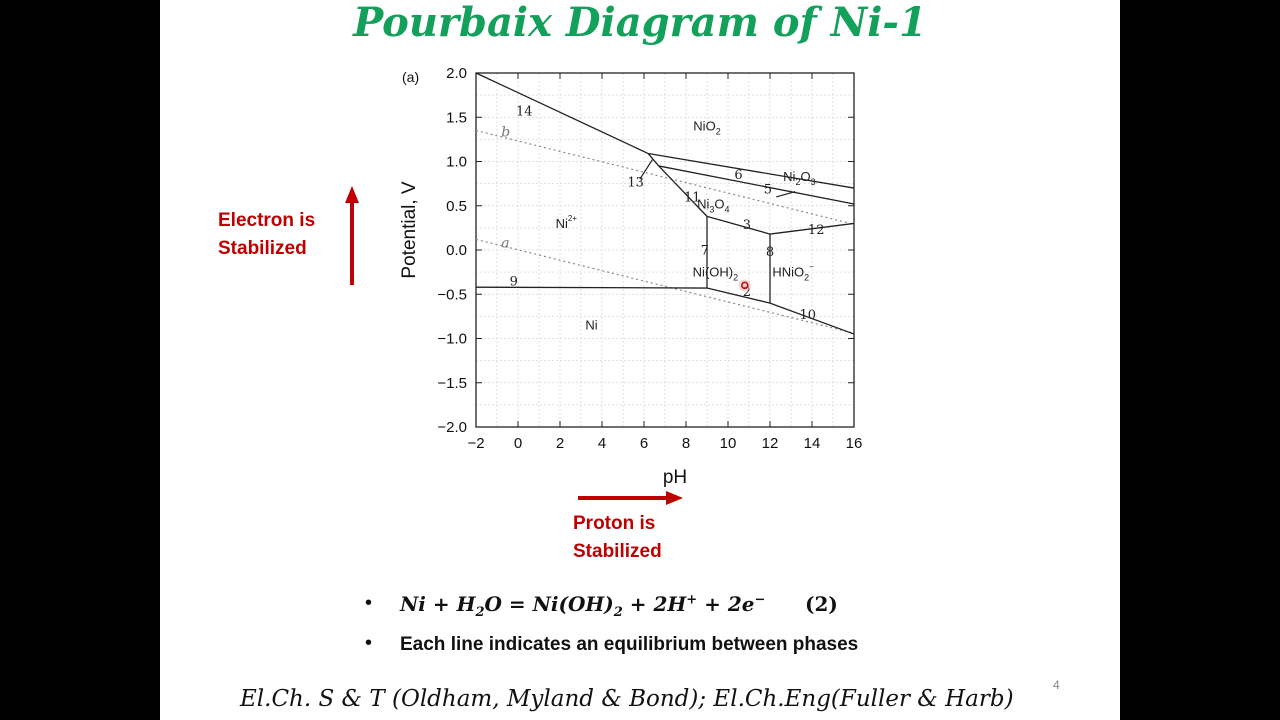  Describe the element at coordinates (409, 229) in the screenshot. I see `y-axis-label: Potential, V` at that location.